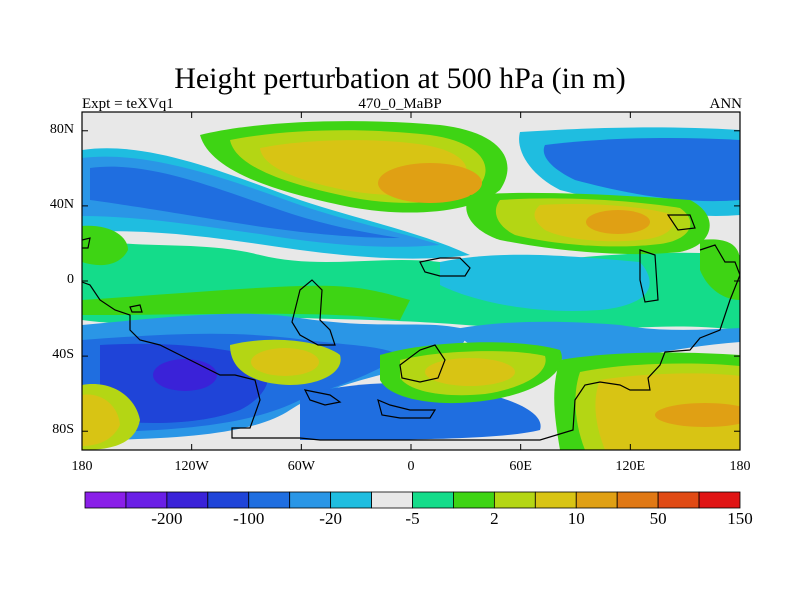 This screenshot has width=800, height=600. Describe the element at coordinates (412, 518) in the screenshot. I see `colorbar-label: -5` at that location.